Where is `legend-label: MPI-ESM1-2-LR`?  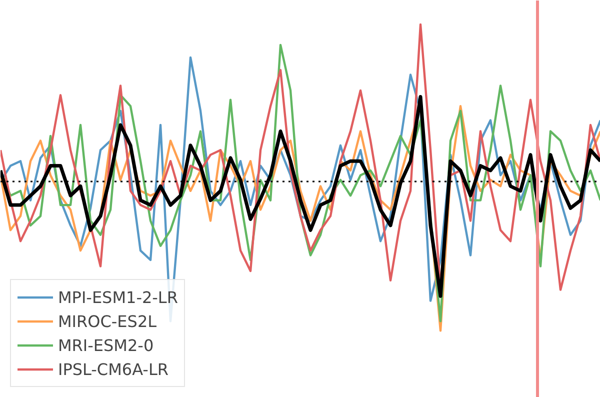
legend-label: MPI-ESM1-2-LR is located at coordinates (118, 297).